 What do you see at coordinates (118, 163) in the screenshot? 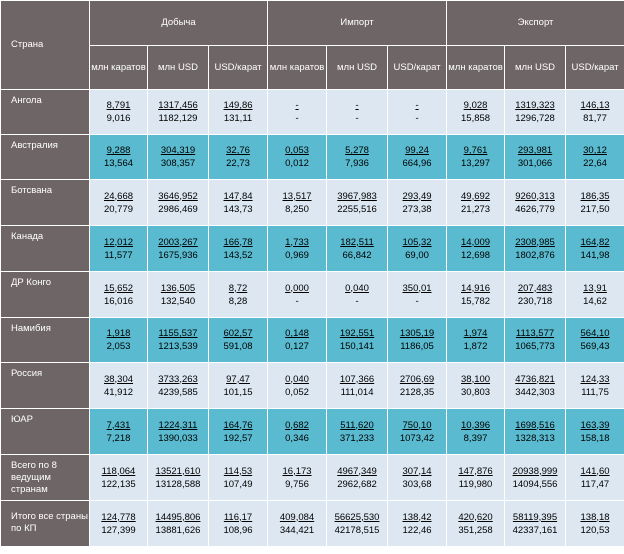
I see `value-previous: 13,564` at bounding box center [118, 163].